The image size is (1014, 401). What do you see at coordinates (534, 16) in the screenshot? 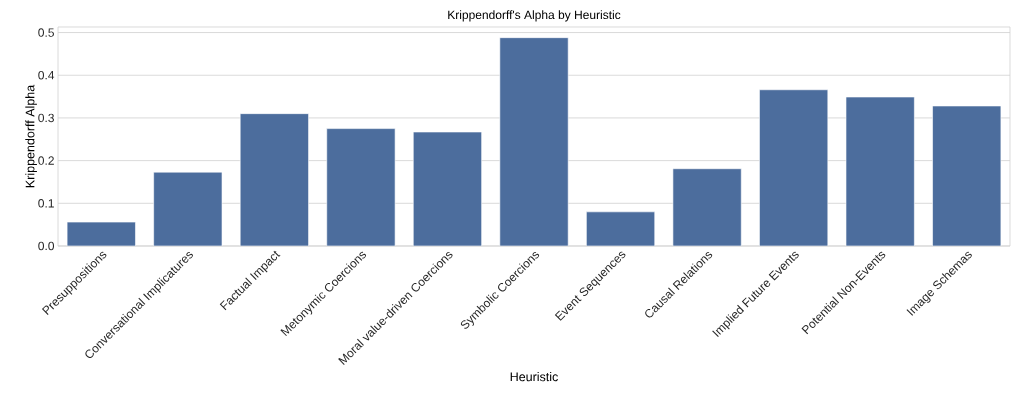
I see `chart-title: Krippendorff's Alpha by Heuristic` at bounding box center [534, 16].